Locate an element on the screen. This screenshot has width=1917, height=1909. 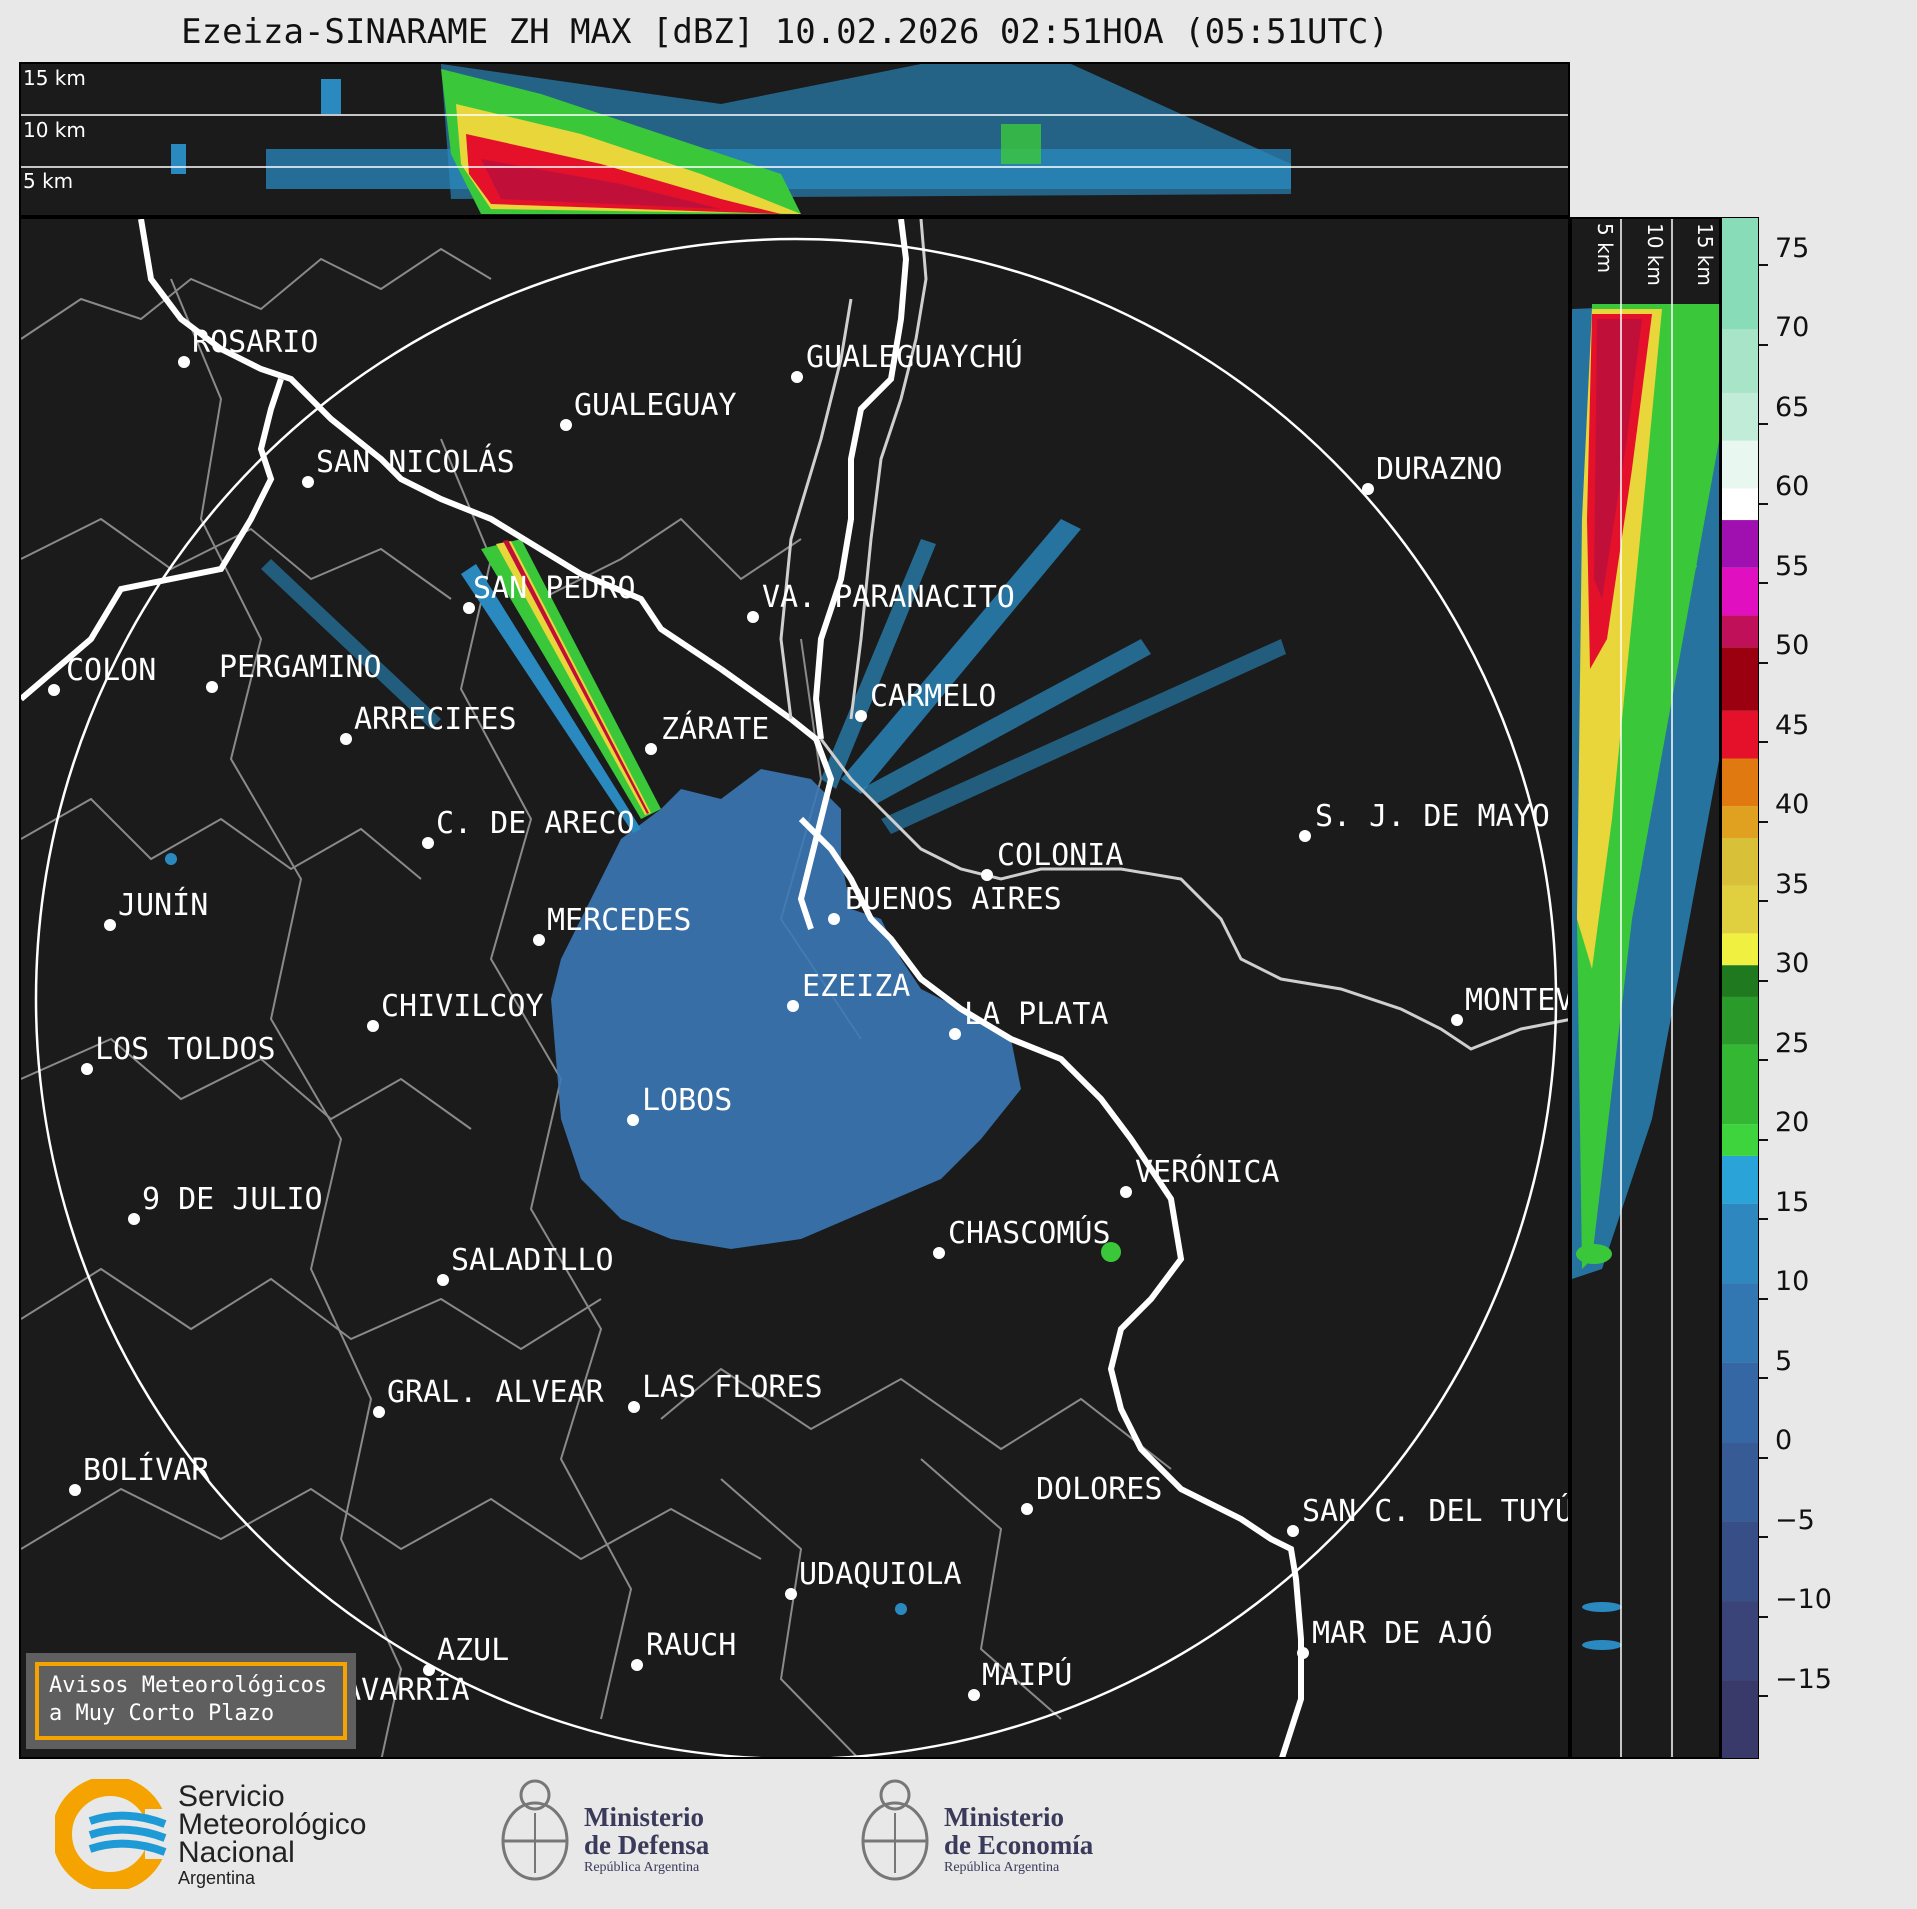
colorbar-gradient is located at coordinates (1740, 988).